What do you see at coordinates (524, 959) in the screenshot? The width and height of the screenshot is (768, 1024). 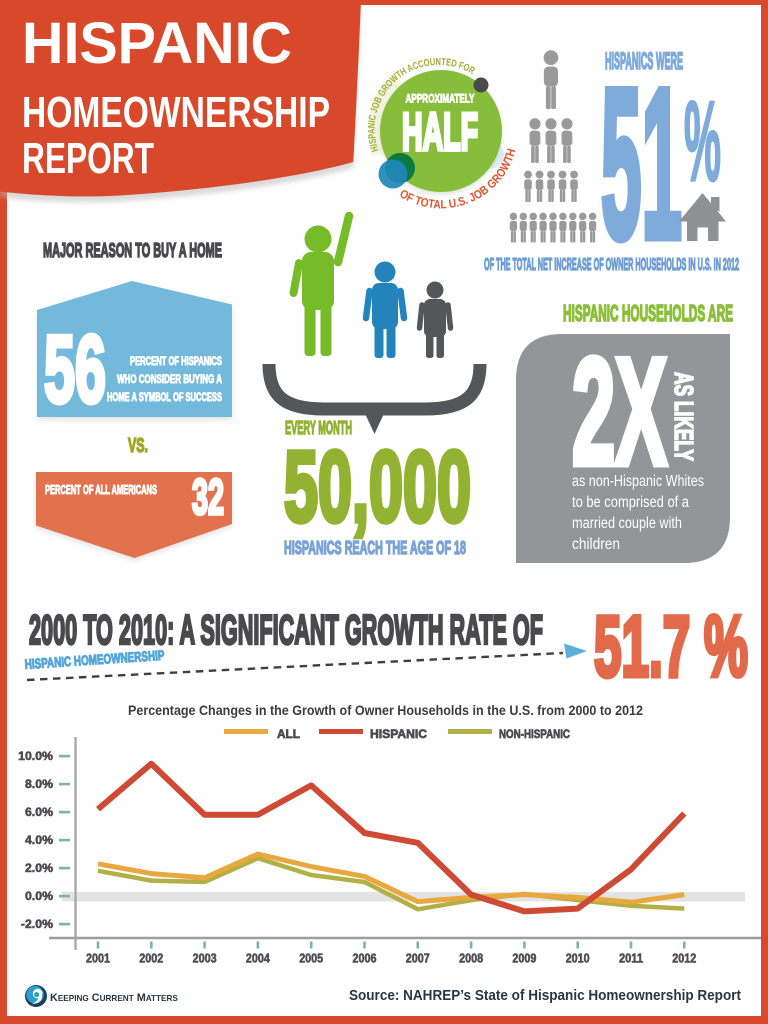 I see `svg-text: 2009` at bounding box center [524, 959].